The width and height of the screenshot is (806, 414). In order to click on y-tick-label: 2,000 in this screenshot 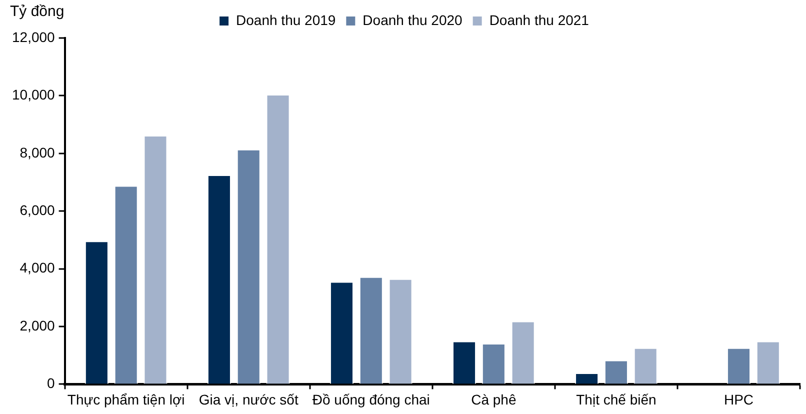, I will do `click(38, 325)`.